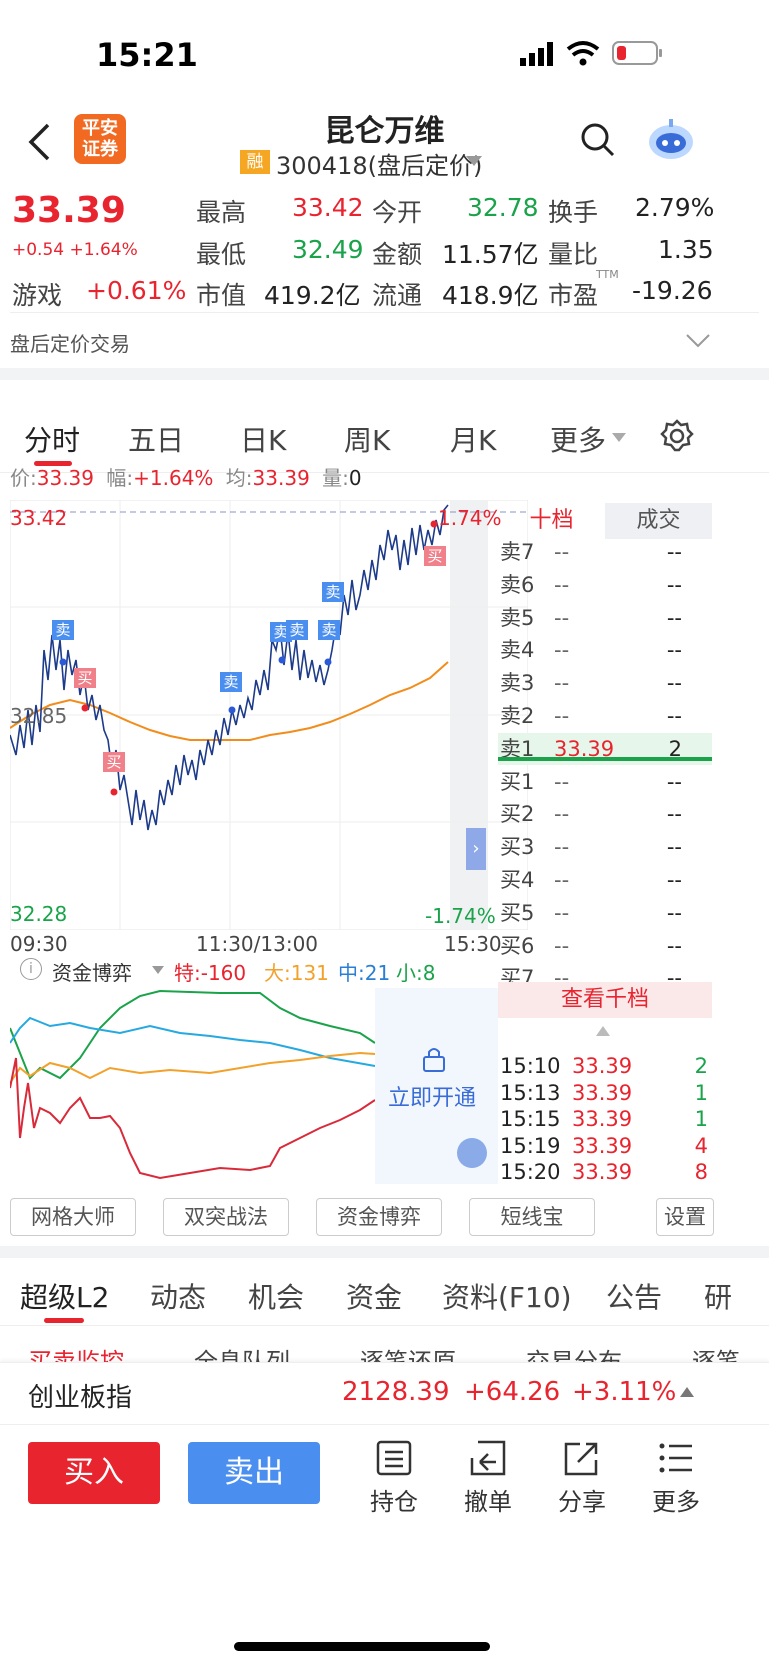 The image size is (769, 1665). Describe the element at coordinates (578, 440) in the screenshot. I see `tab-more: 更多` at that location.